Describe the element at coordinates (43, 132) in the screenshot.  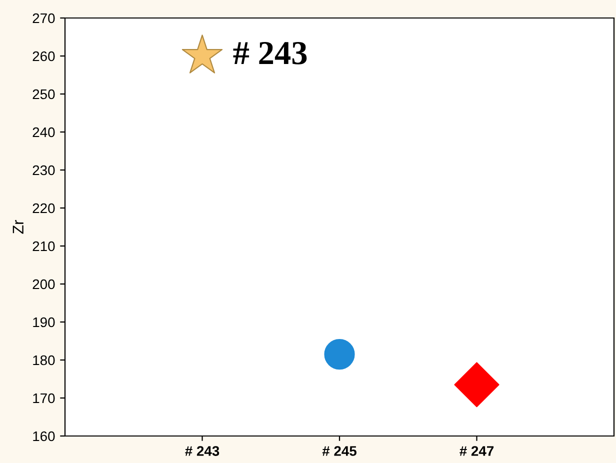
I see `y-tick-label: 240` at that location.